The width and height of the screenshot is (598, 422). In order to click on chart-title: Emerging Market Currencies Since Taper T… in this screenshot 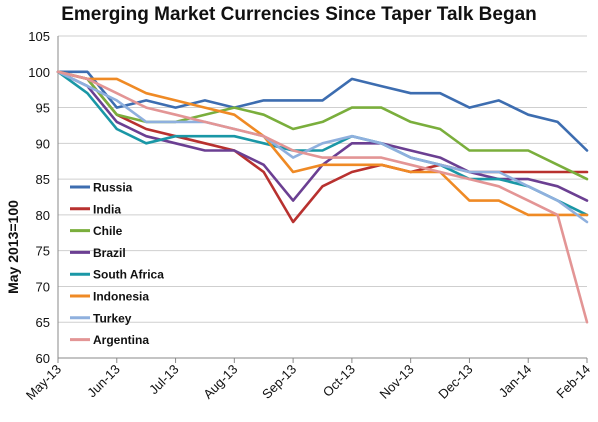, I will do `click(299, 14)`.